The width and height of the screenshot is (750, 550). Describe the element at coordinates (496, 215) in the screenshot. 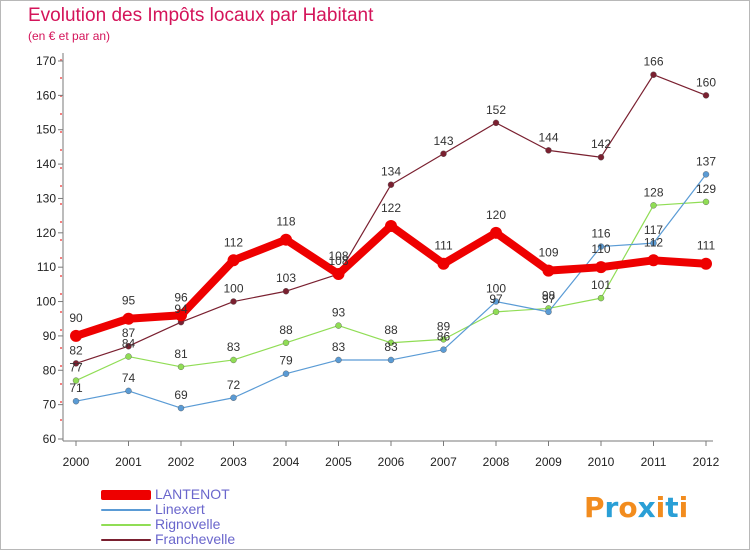

I see `data-label-lantenot: 120` at that location.